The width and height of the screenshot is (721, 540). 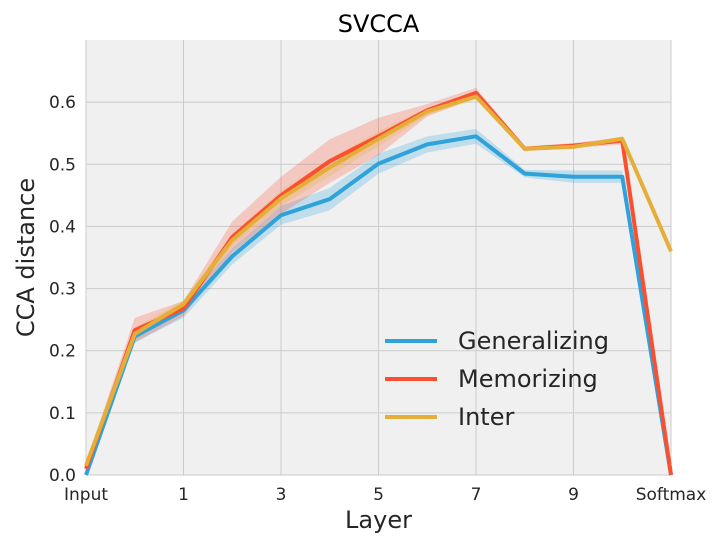 I want to click on y-tick-label: 0.3, so click(x=62, y=290).